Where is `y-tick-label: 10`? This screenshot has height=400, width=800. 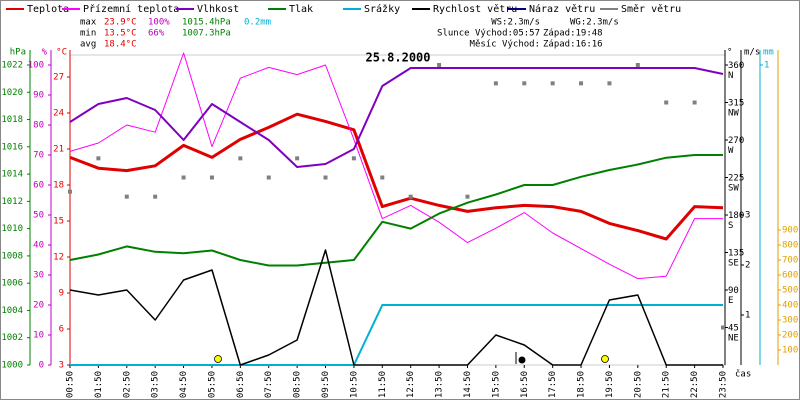 y-tick-label: 10 is located at coordinates (38, 336).